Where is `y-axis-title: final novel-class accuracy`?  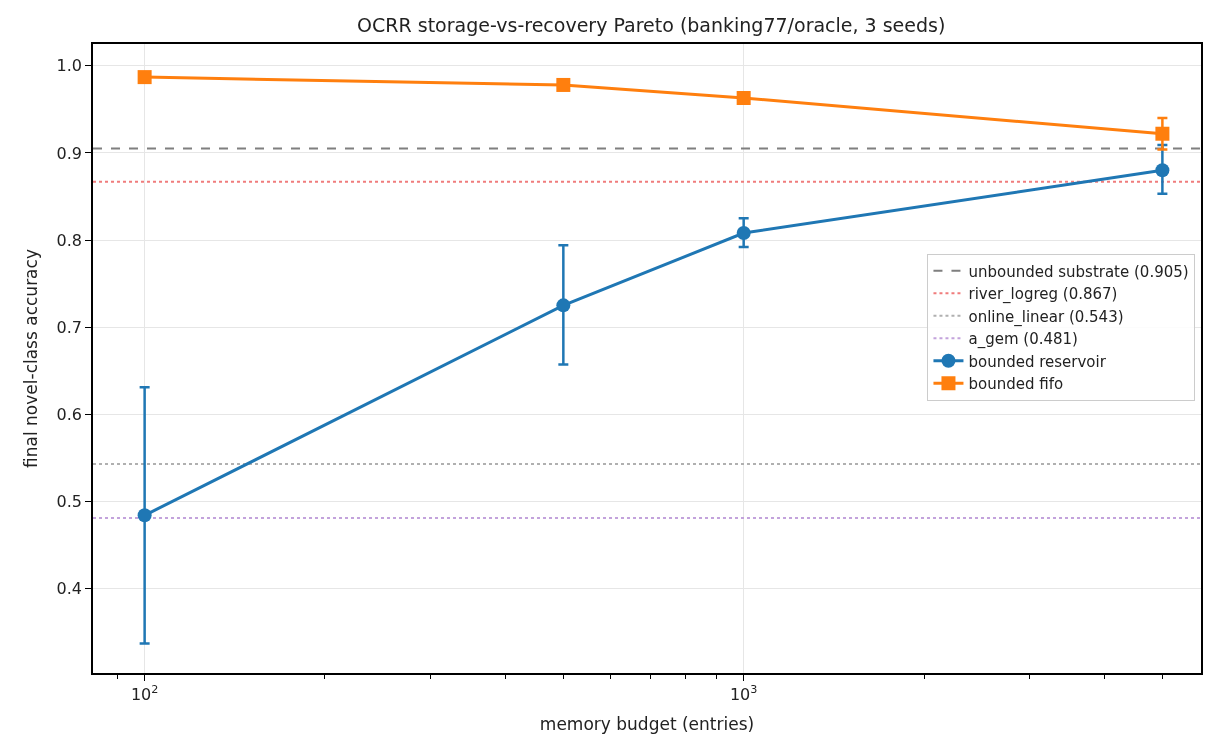
y-axis-title: final novel-class accuracy is located at coordinates (30, 358).